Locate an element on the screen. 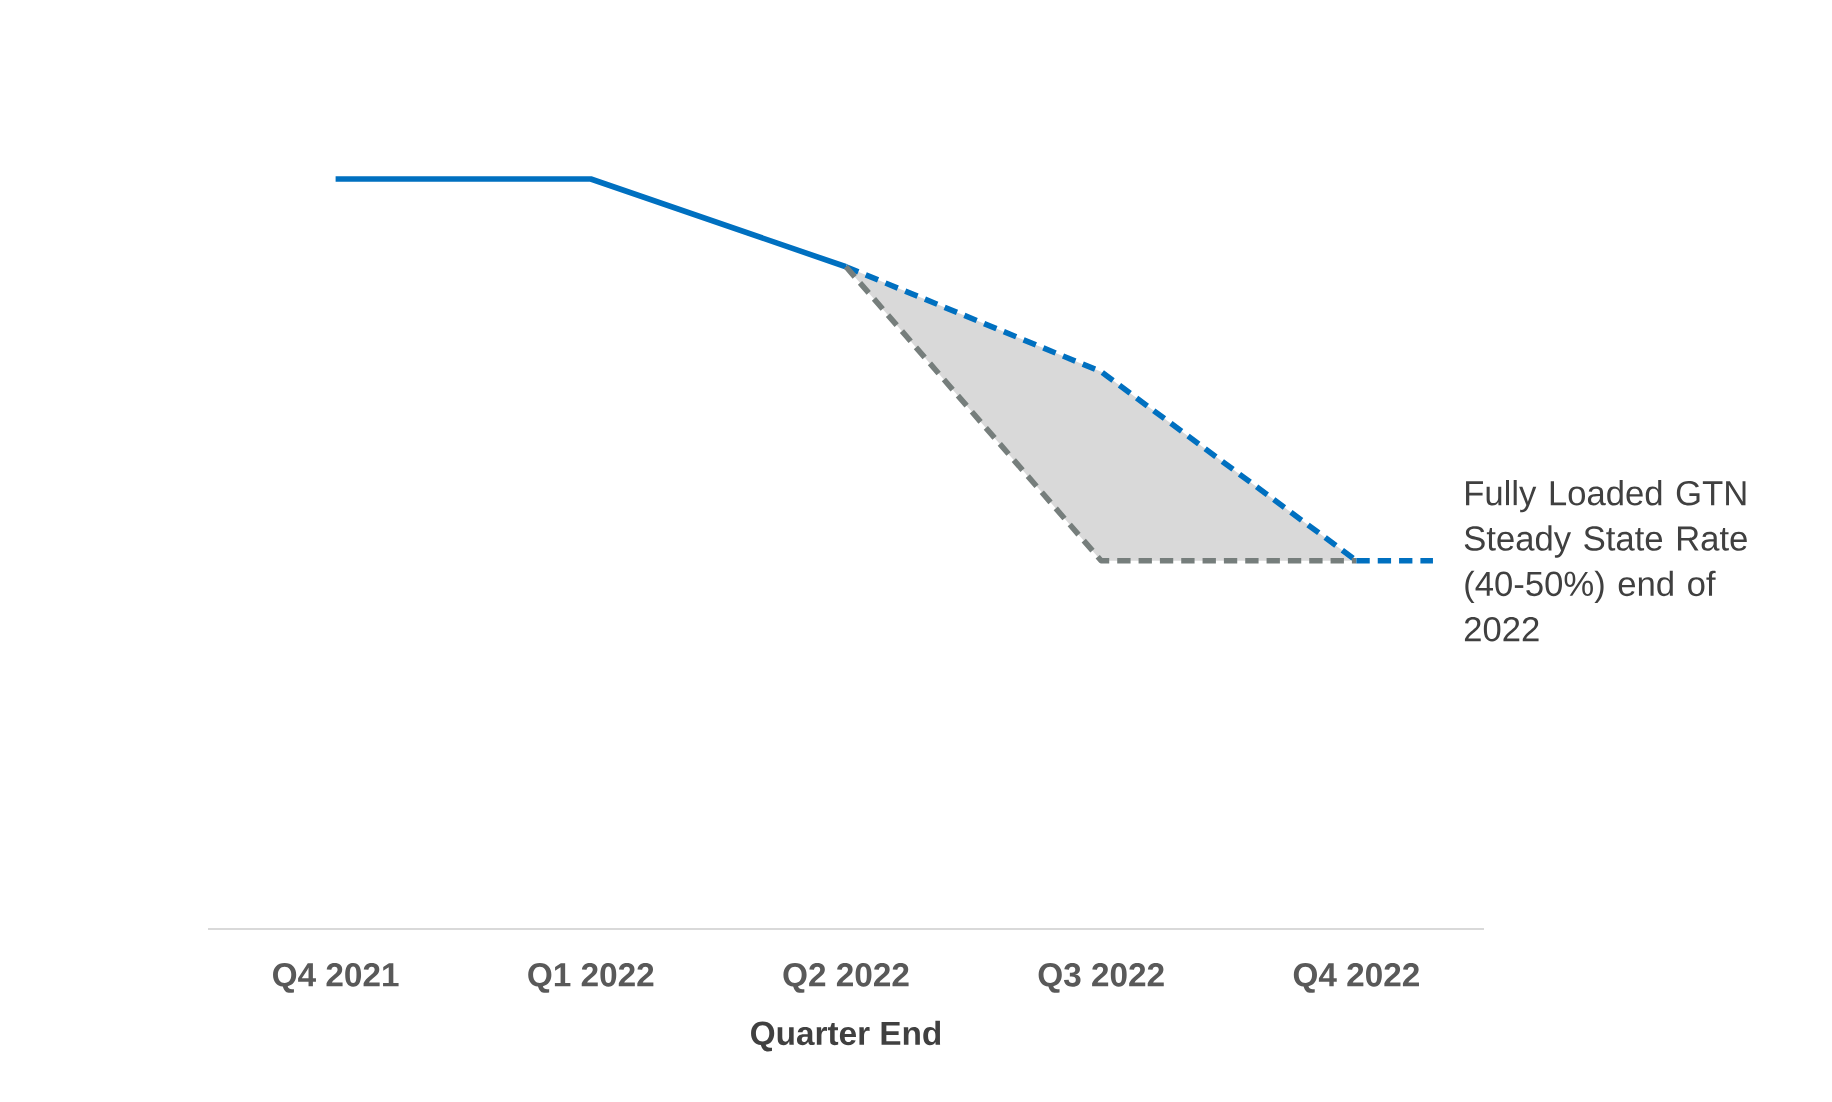 This screenshot has width=1832, height=1102. x-tick-label: Q4 2022 is located at coordinates (1356, 978).